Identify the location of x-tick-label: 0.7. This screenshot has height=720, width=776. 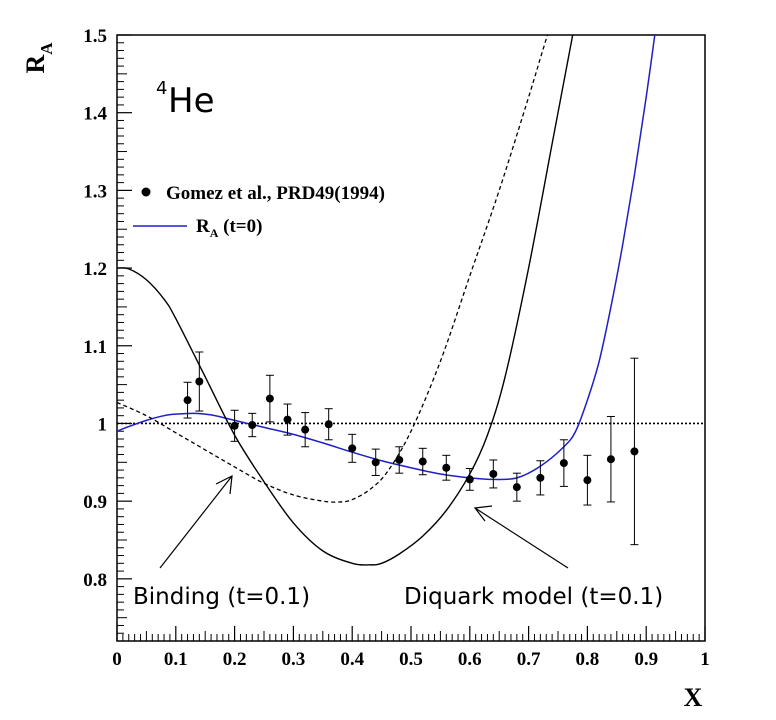
(529, 659).